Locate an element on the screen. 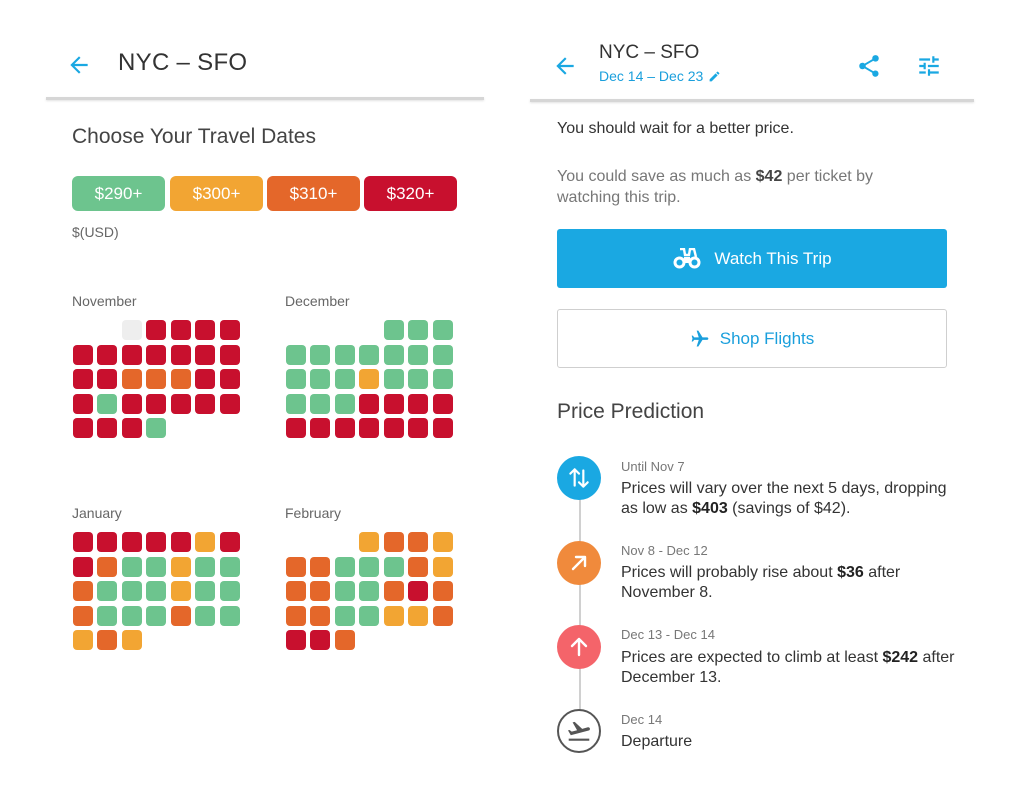  filter-settings-icon is located at coordinates (929, 66).